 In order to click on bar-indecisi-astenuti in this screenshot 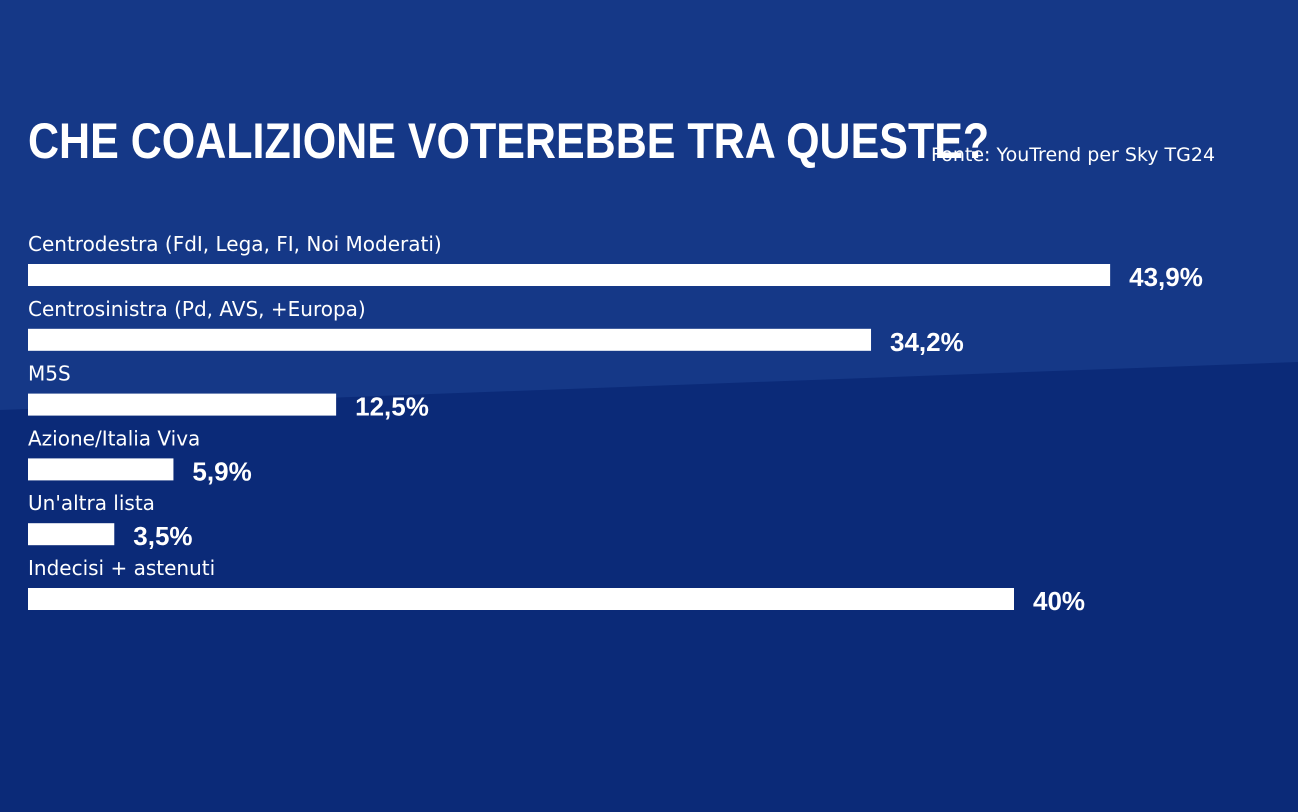, I will do `click(521, 599)`.